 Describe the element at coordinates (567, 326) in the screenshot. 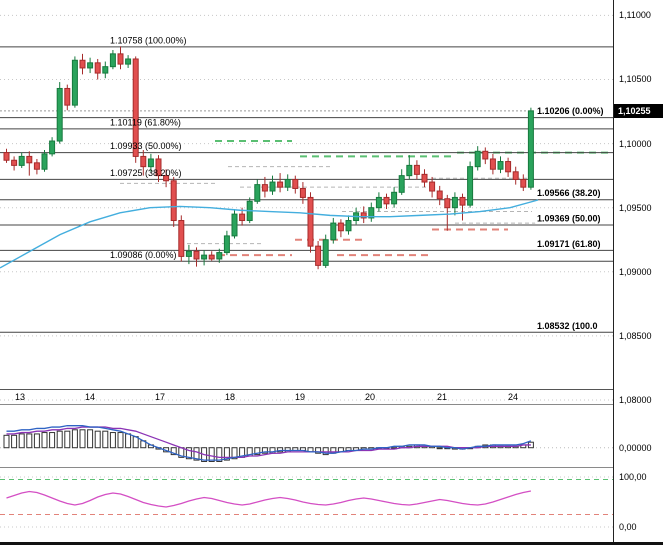

I see `fib-label-right: 1.08532 (100.0` at that location.